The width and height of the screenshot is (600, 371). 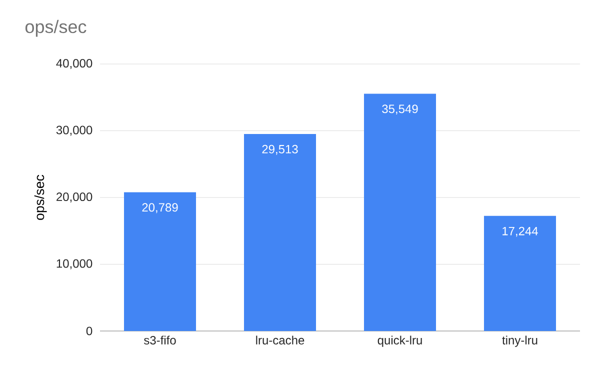 What do you see at coordinates (74, 197) in the screenshot?
I see `y-tick-label: 20,000` at bounding box center [74, 197].